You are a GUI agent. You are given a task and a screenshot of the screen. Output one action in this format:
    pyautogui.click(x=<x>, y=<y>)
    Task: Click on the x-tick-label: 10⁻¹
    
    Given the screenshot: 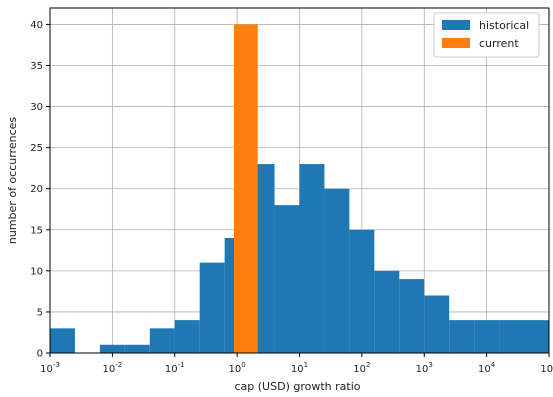 What is the action you would take?
    pyautogui.click(x=175, y=368)
    